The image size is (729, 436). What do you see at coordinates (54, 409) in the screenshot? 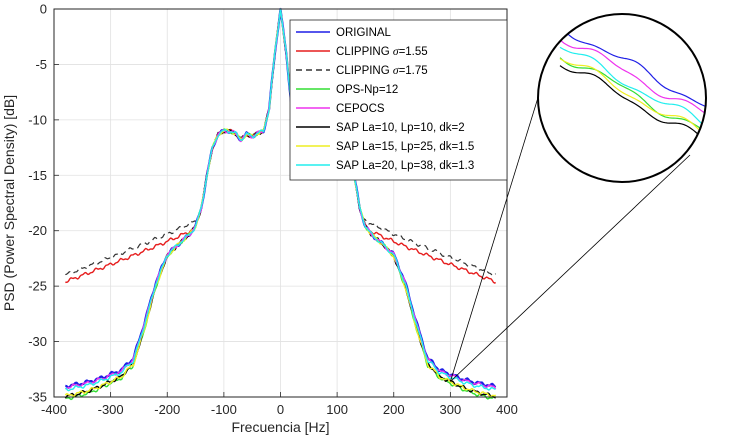
I see `x-tick-label: -400` at bounding box center [54, 409].